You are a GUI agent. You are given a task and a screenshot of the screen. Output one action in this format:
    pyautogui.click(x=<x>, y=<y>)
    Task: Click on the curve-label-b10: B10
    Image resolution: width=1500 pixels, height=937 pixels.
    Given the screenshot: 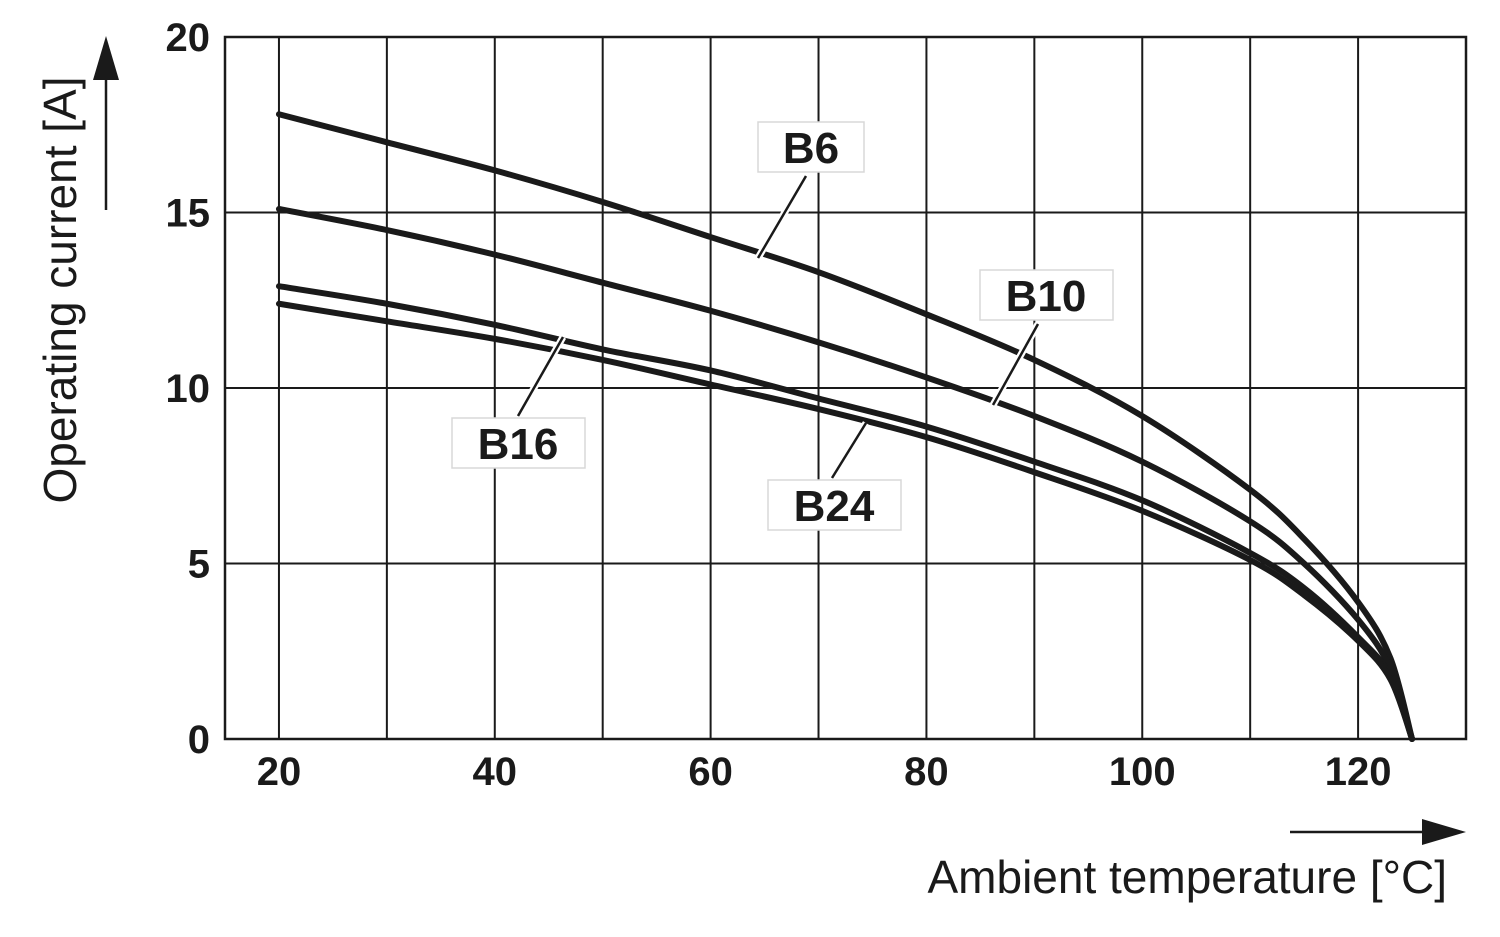 What is the action you would take?
    pyautogui.click(x=1046, y=296)
    